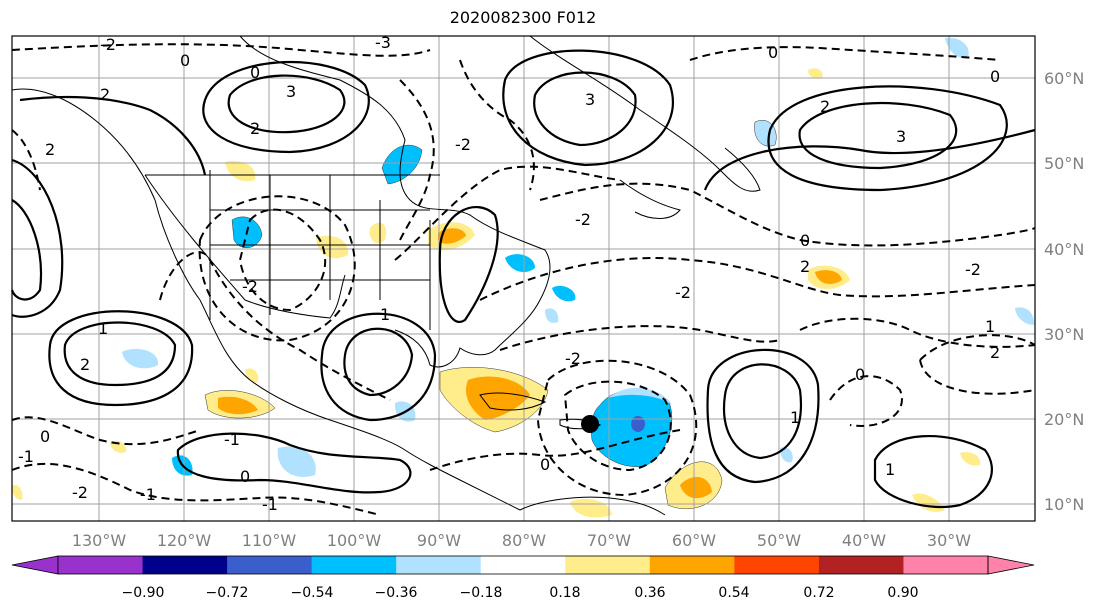 Image resolution: width=1105 pixels, height=613 pixels. What do you see at coordinates (694, 540) in the screenshot?
I see `lon-tick-label: 60°W` at bounding box center [694, 540].